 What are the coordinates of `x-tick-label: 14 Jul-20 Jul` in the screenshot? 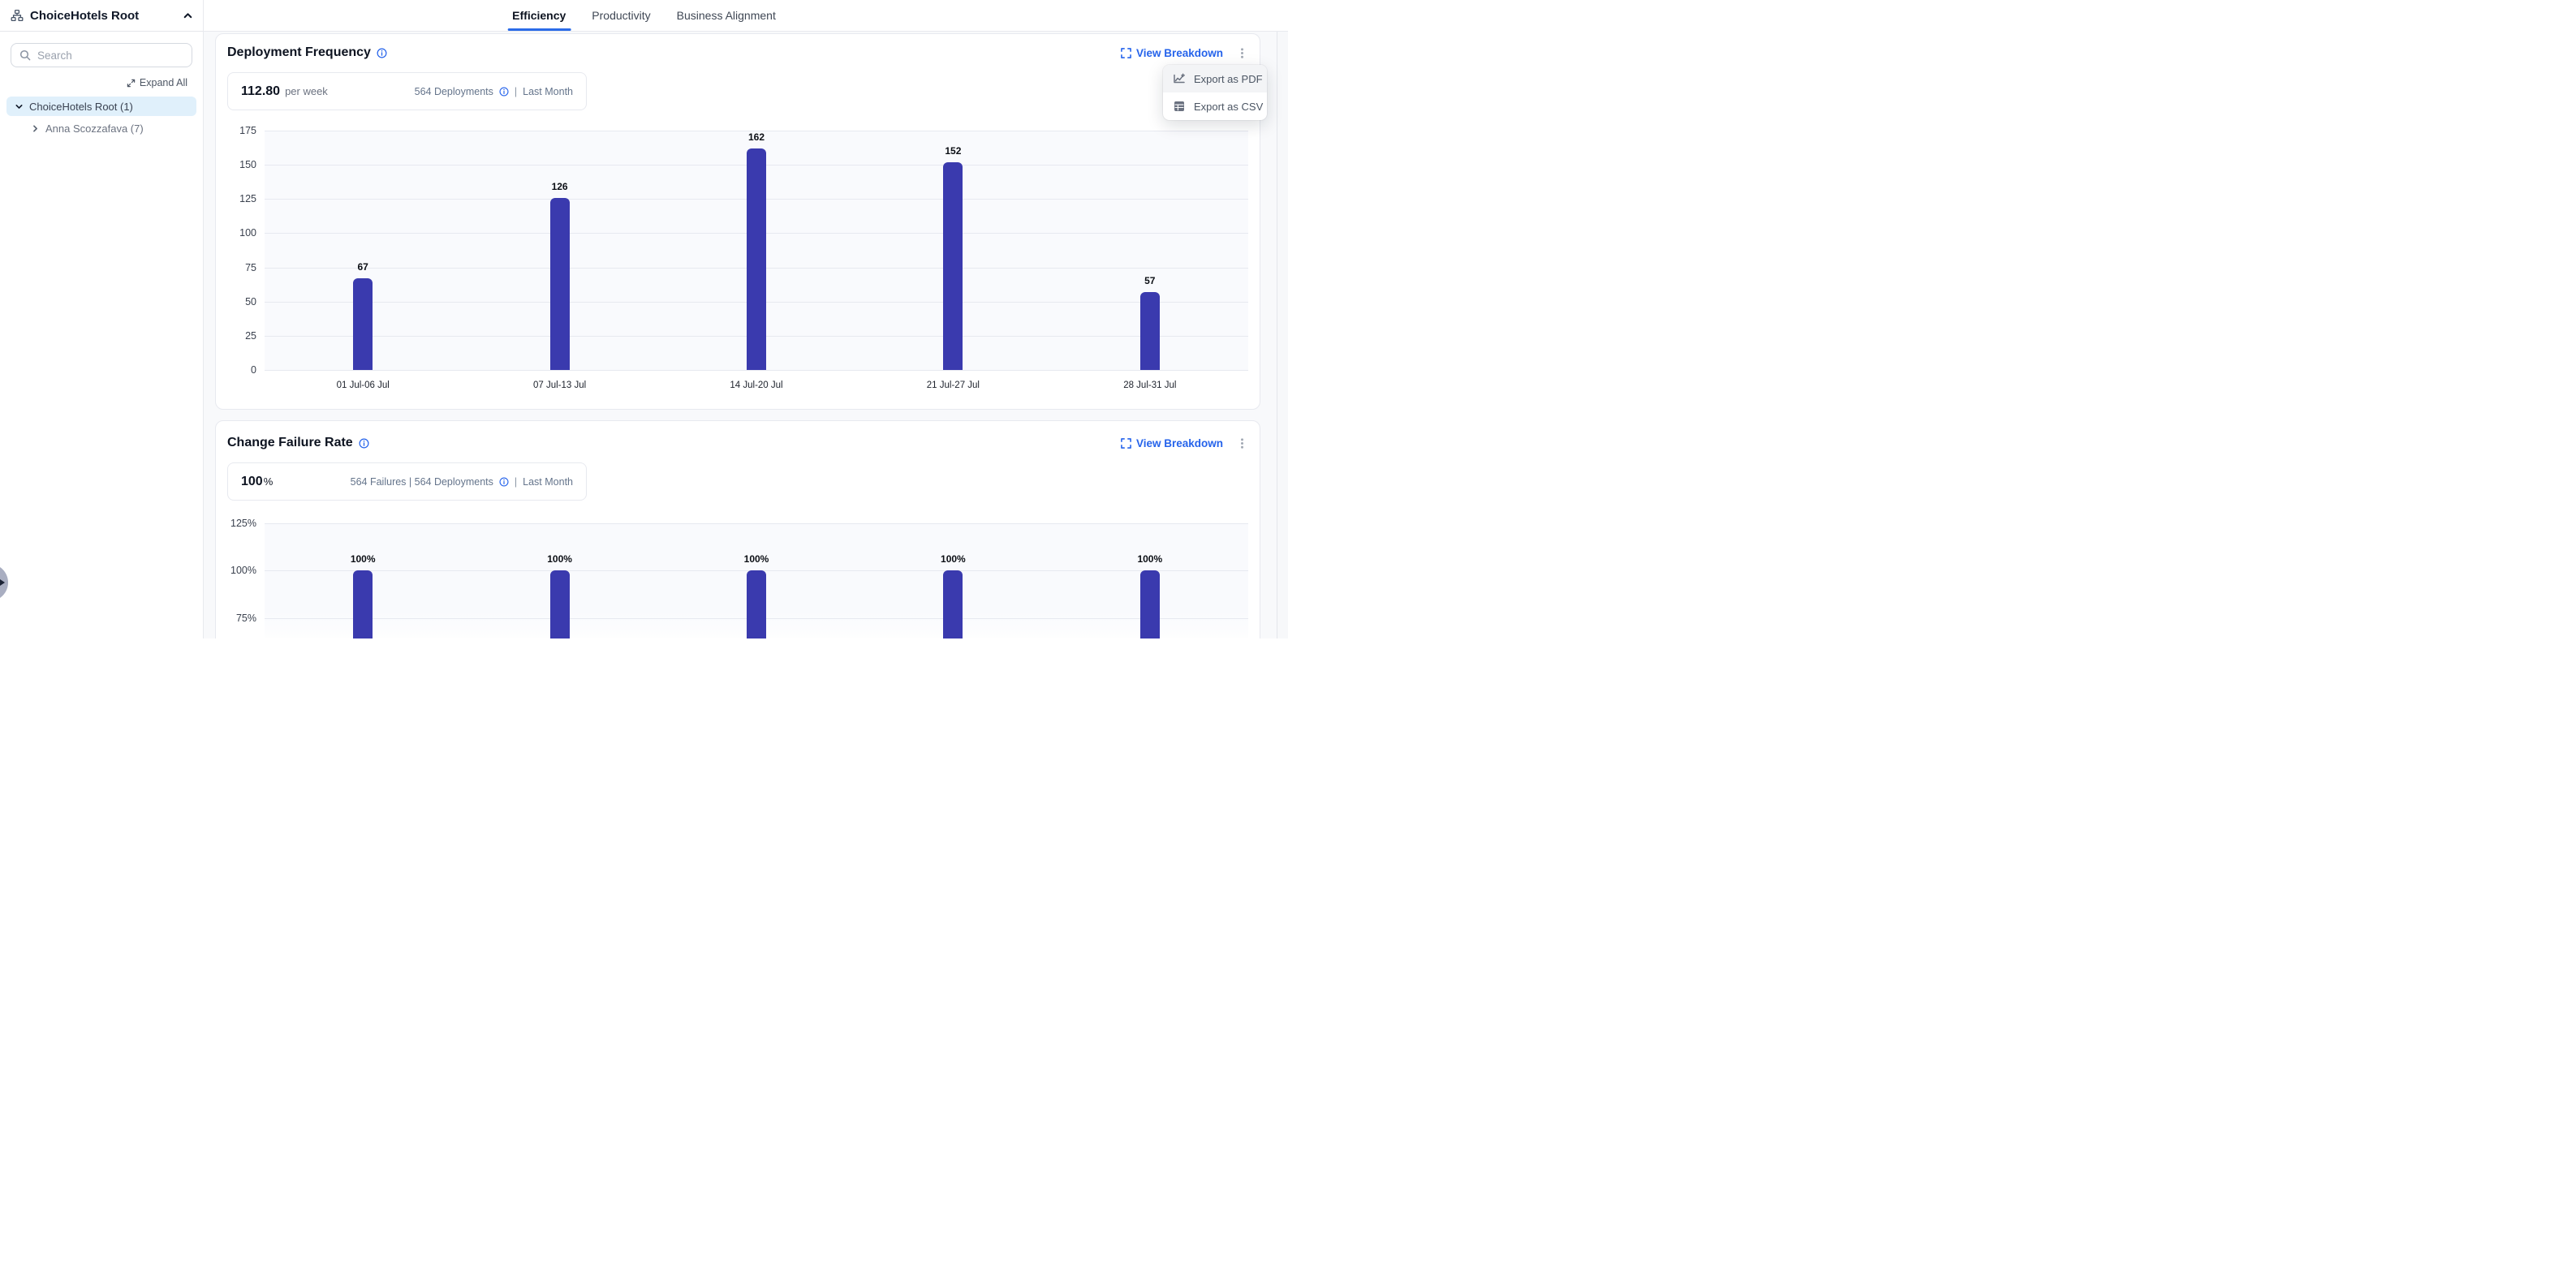 It's located at (757, 385).